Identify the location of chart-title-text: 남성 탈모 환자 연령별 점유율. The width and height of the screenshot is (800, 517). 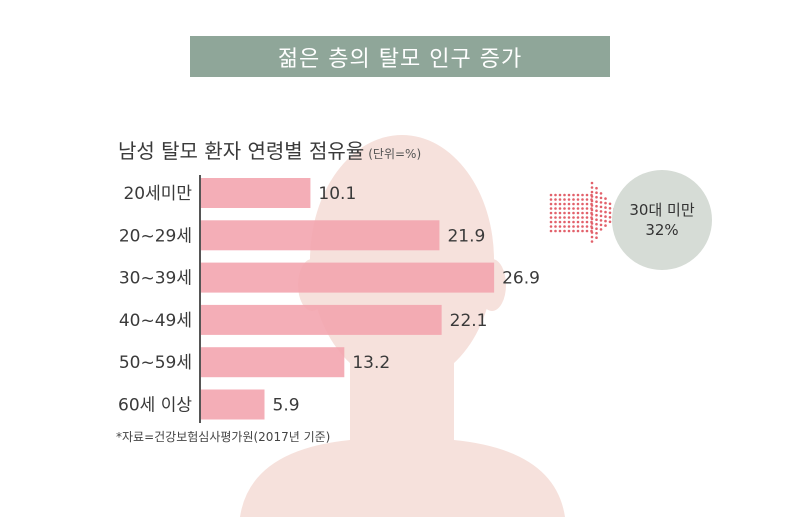
(241, 151).